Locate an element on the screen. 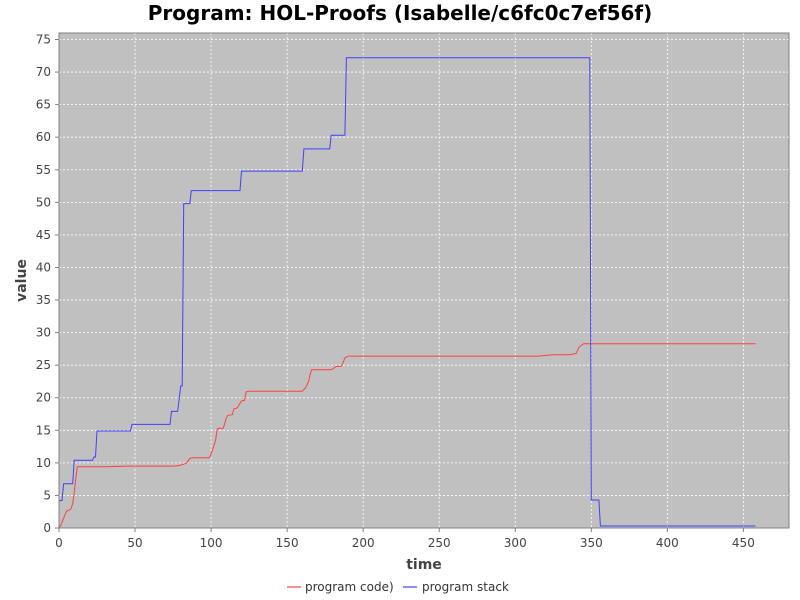 Image resolution: width=800 pixels, height=600 pixels. x-axis-label: time is located at coordinates (424, 565).